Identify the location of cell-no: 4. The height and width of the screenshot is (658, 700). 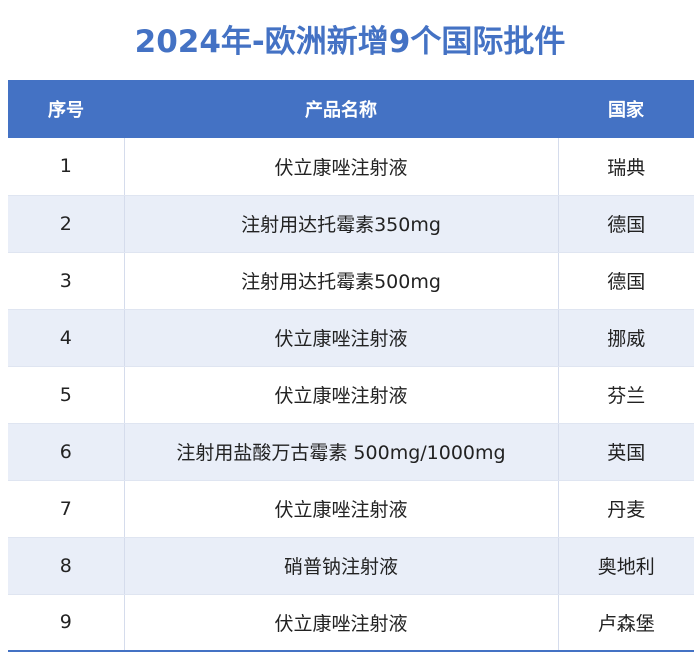
(66, 338).